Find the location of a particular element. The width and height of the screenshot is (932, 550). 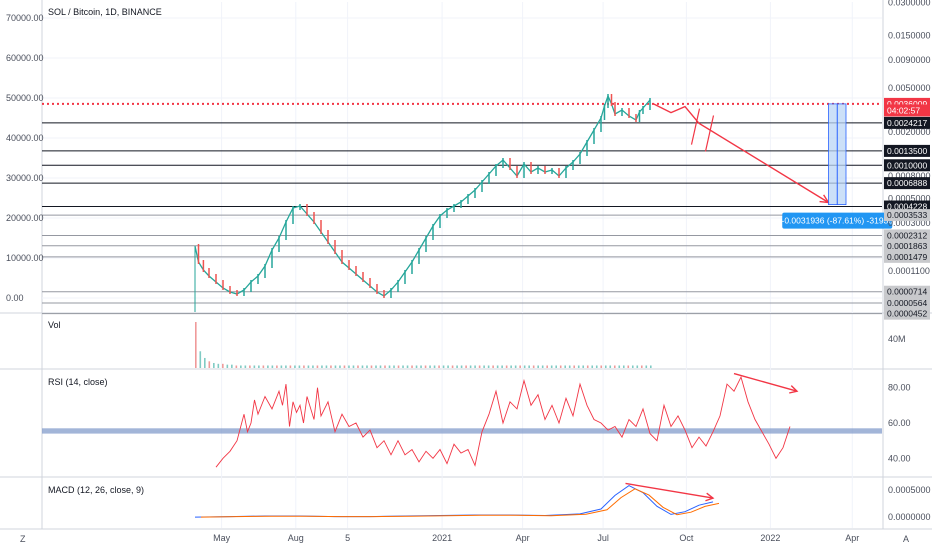

price-label: 0.0036009 is located at coordinates (907, 104).